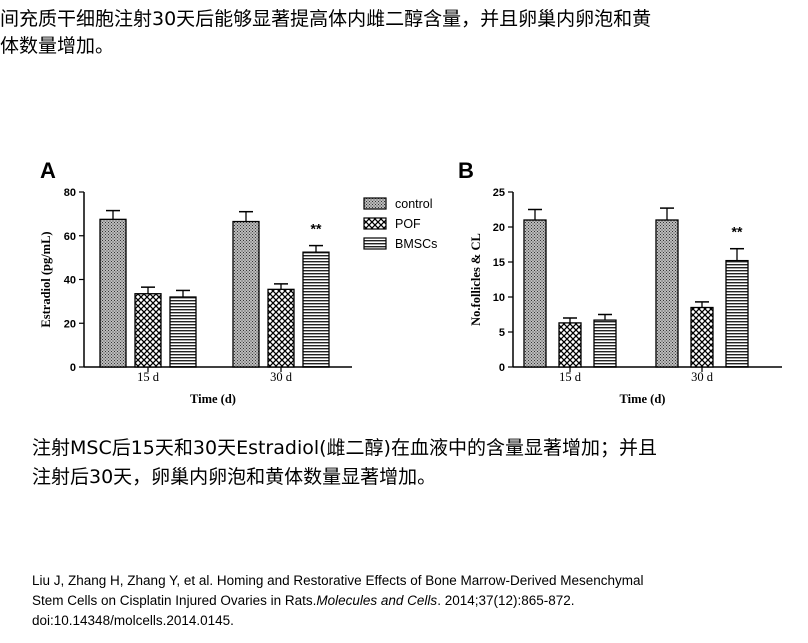 This screenshot has width=808, height=643. Describe the element at coordinates (70, 193) in the screenshot. I see `y-tick-label: 80` at that location.